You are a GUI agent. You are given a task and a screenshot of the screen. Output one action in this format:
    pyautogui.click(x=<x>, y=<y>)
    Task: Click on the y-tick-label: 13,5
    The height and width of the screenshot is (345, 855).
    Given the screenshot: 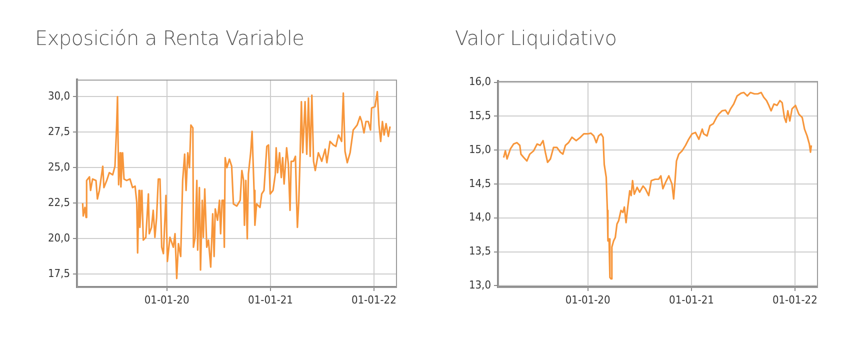 What is the action you would take?
    pyautogui.click(x=479, y=251)
    